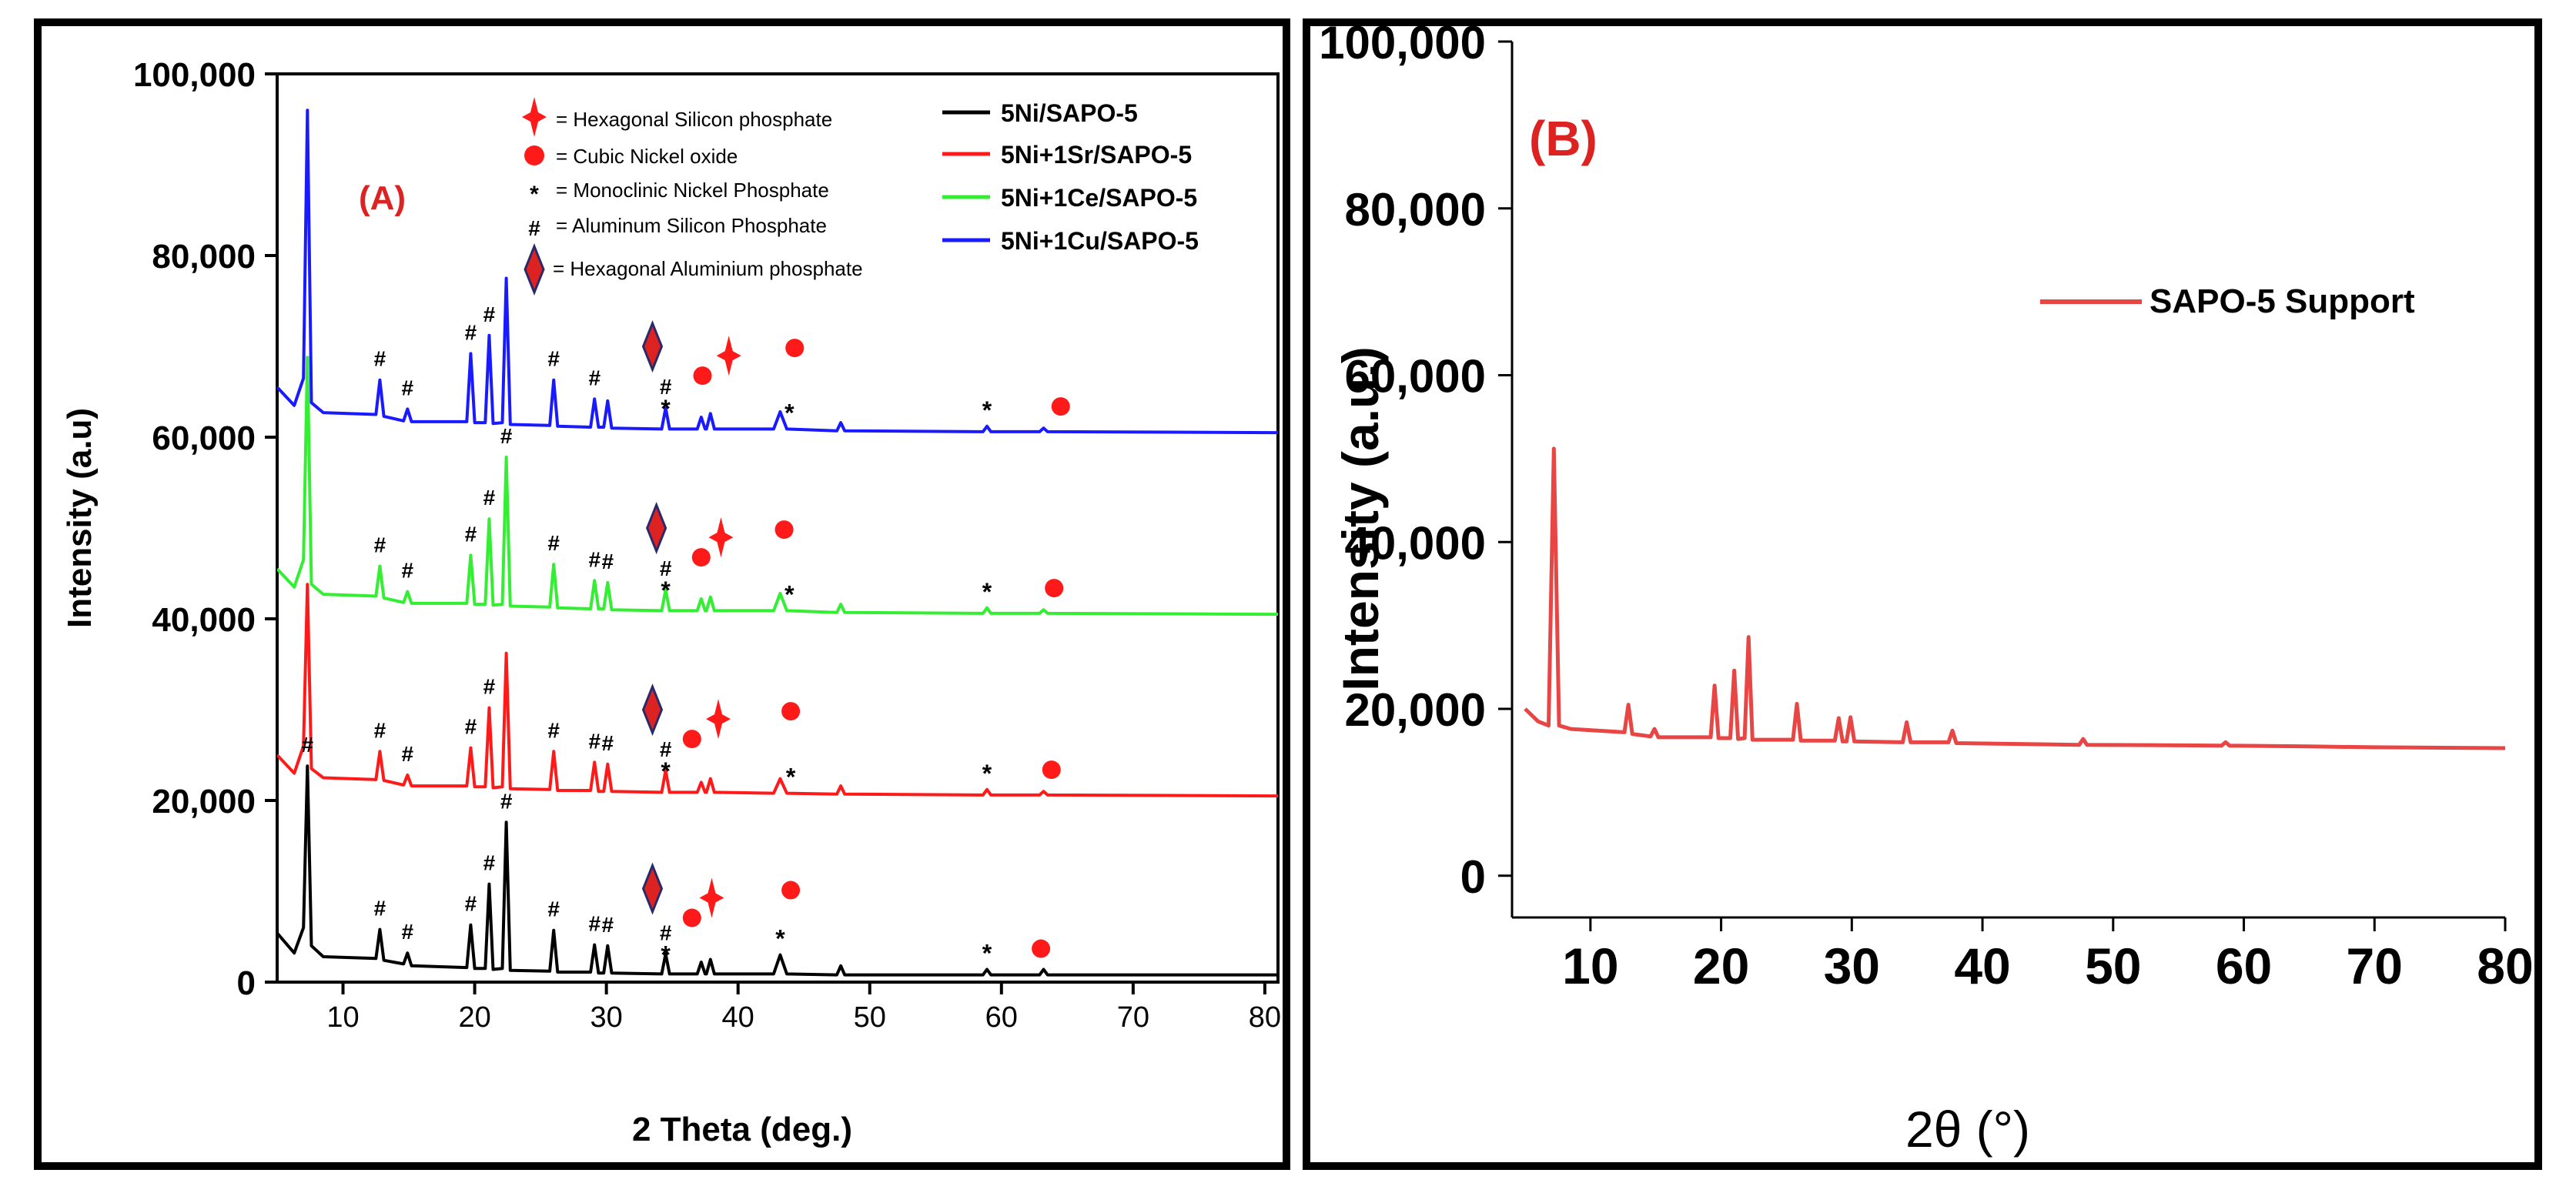 This screenshot has height=1193, width=2576. Describe the element at coordinates (80, 518) in the screenshot. I see `chart-a-y-axis-label: Intensity (a.u)` at that location.